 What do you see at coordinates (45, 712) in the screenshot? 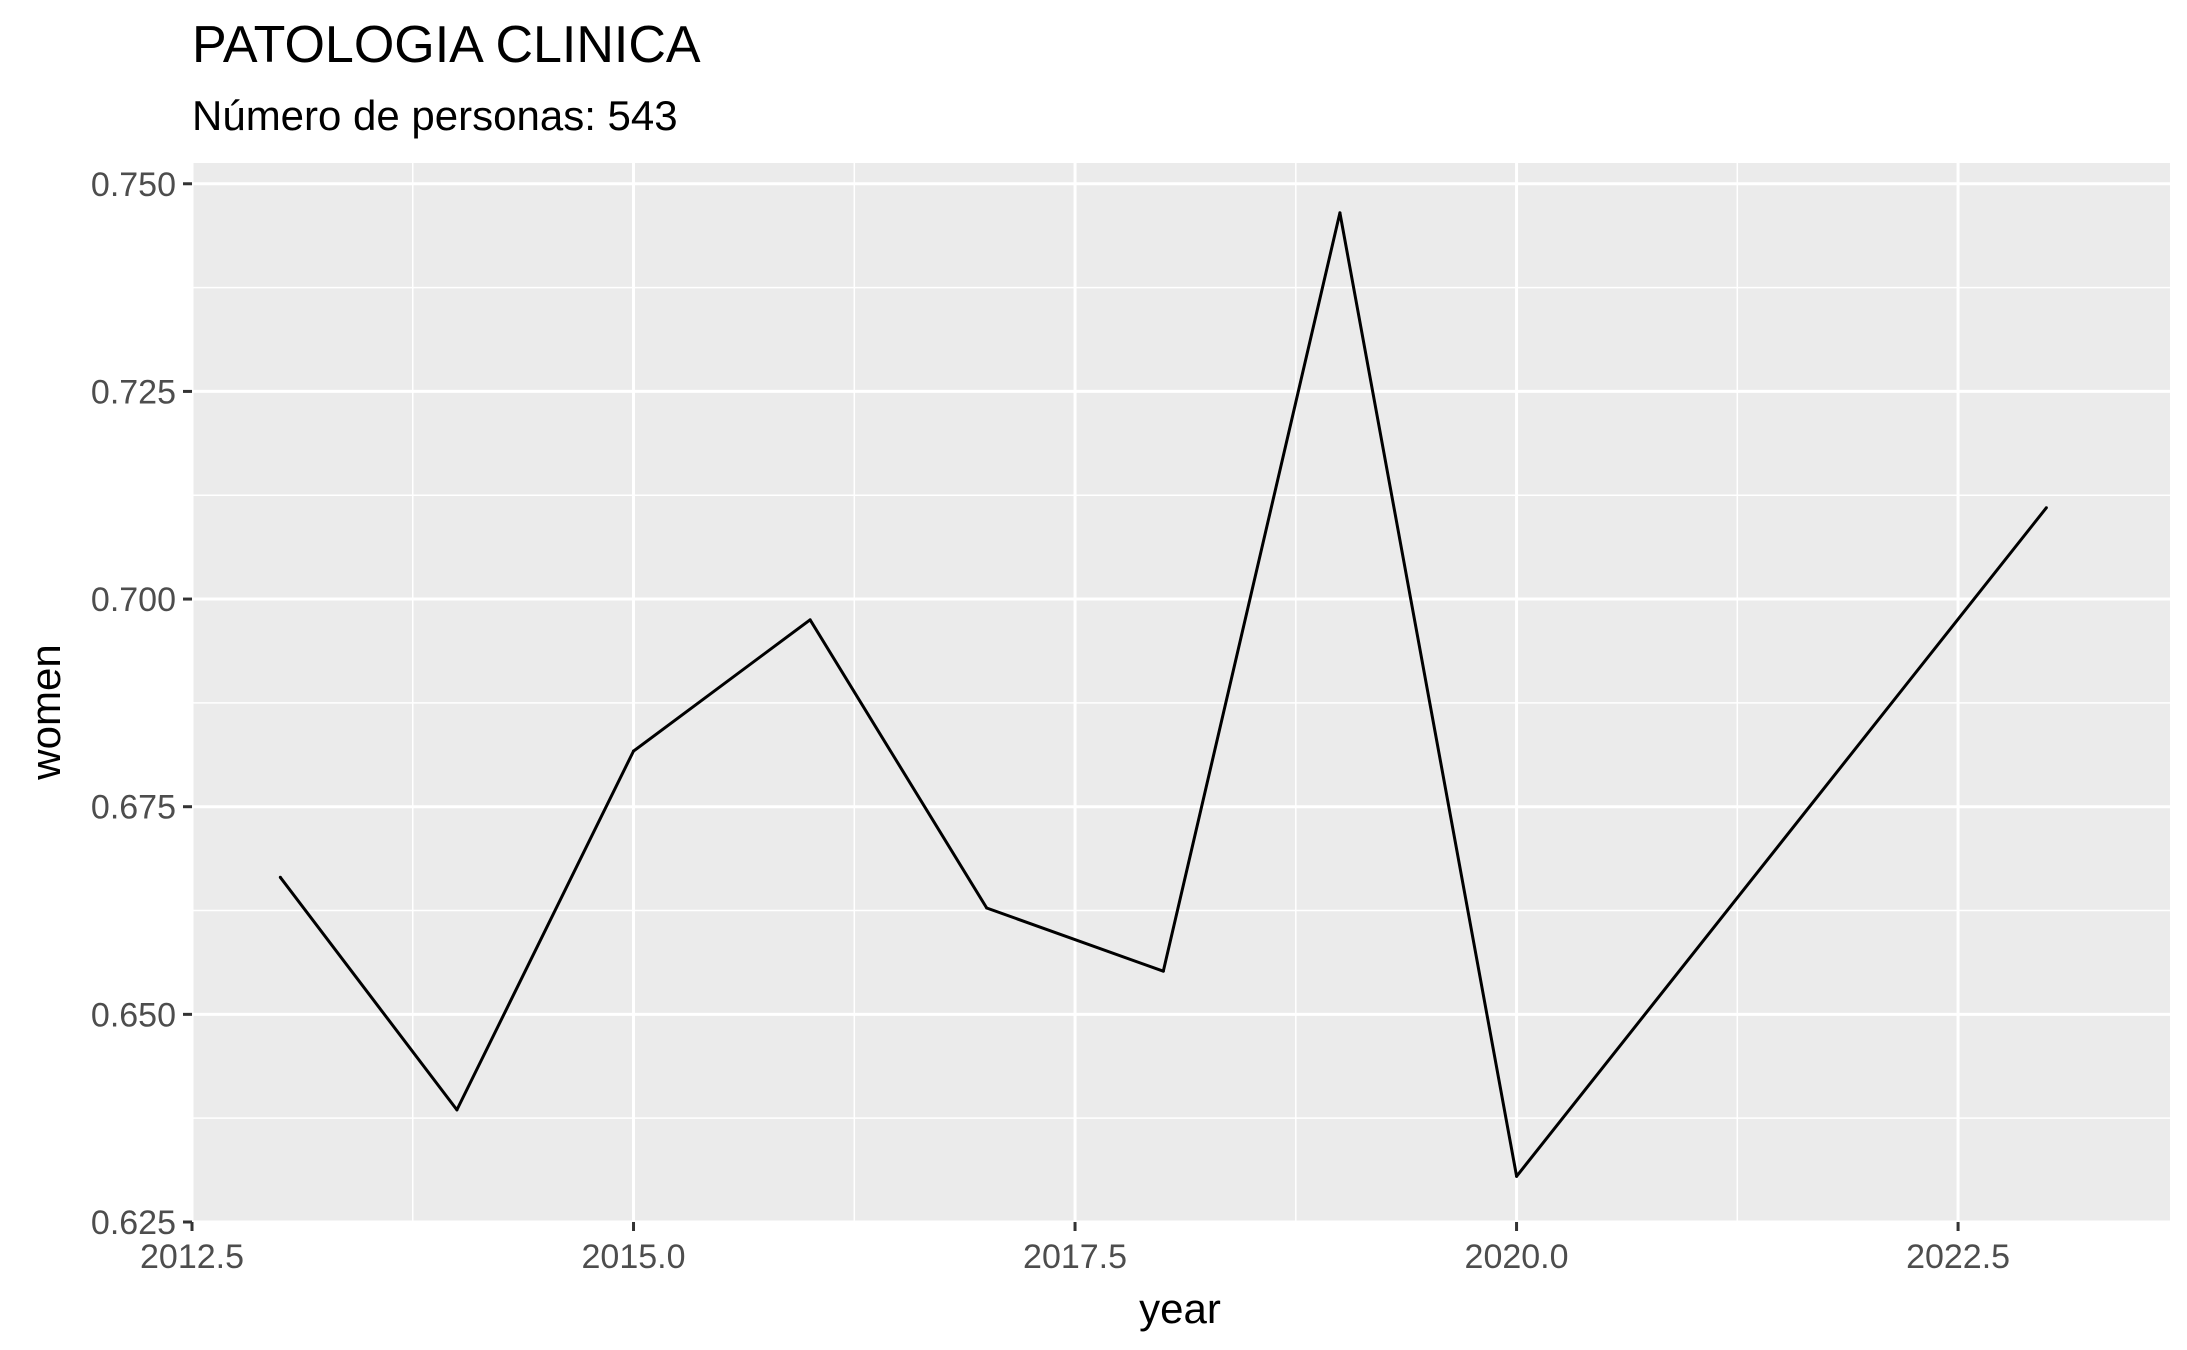
I see `y-axis-title: women` at bounding box center [45, 712].